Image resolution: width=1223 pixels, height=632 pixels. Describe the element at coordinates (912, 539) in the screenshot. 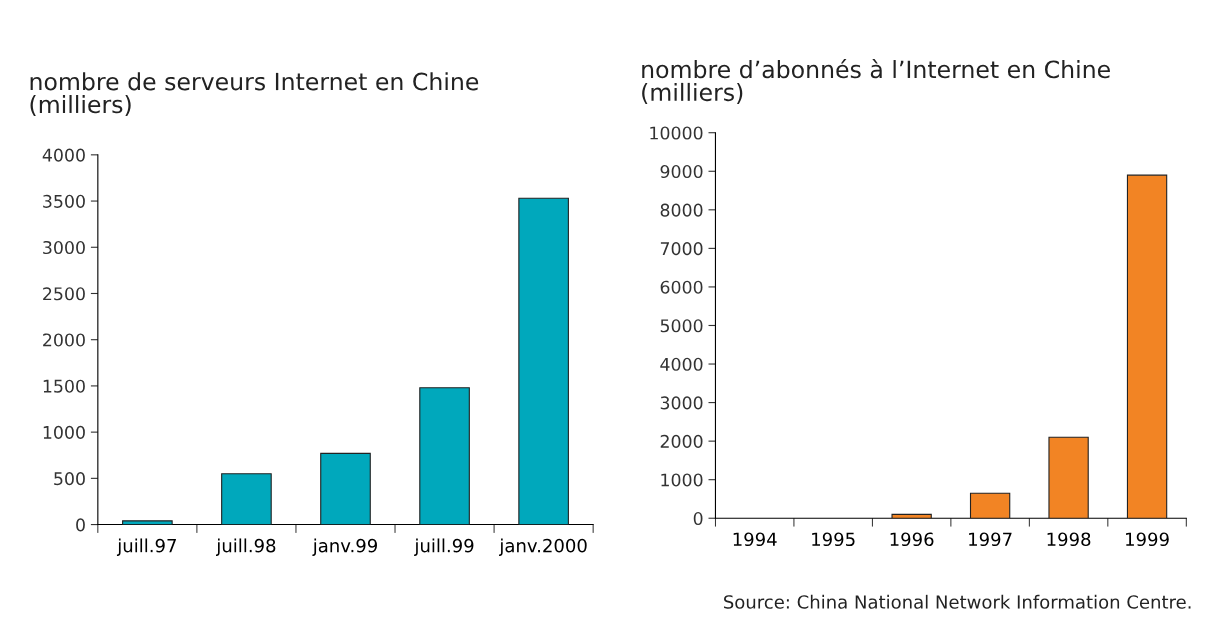

I see `x-tick-label: 1996` at that location.